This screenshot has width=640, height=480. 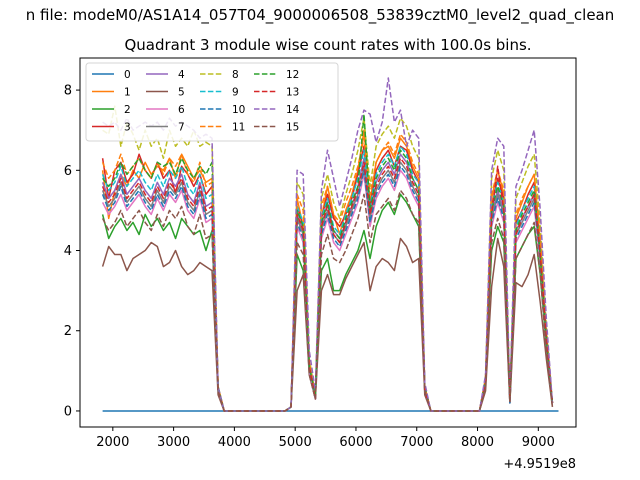 What do you see at coordinates (181, 110) in the screenshot?
I see `legend-label-module-6: 6` at bounding box center [181, 110].